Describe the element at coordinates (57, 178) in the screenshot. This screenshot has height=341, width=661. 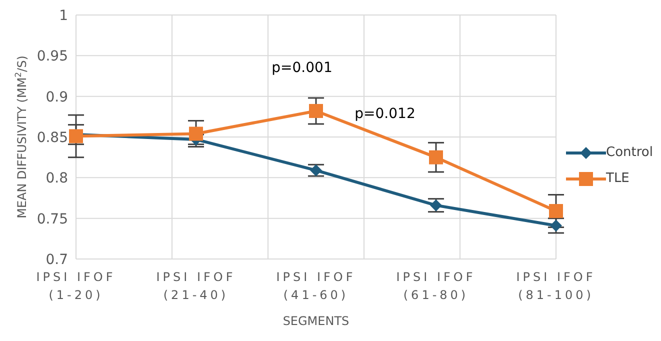
I see `y-tick-label: 0.8` at that location.